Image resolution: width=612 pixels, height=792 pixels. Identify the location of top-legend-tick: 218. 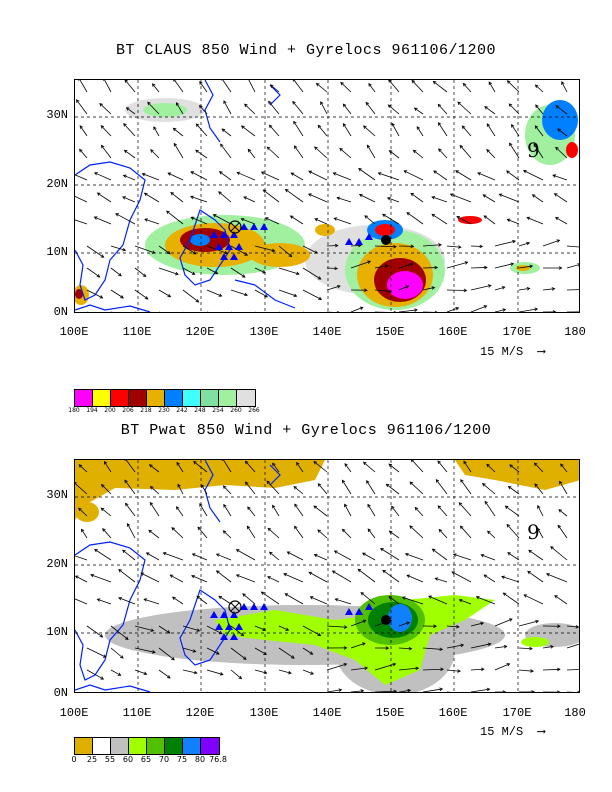
(146, 410).